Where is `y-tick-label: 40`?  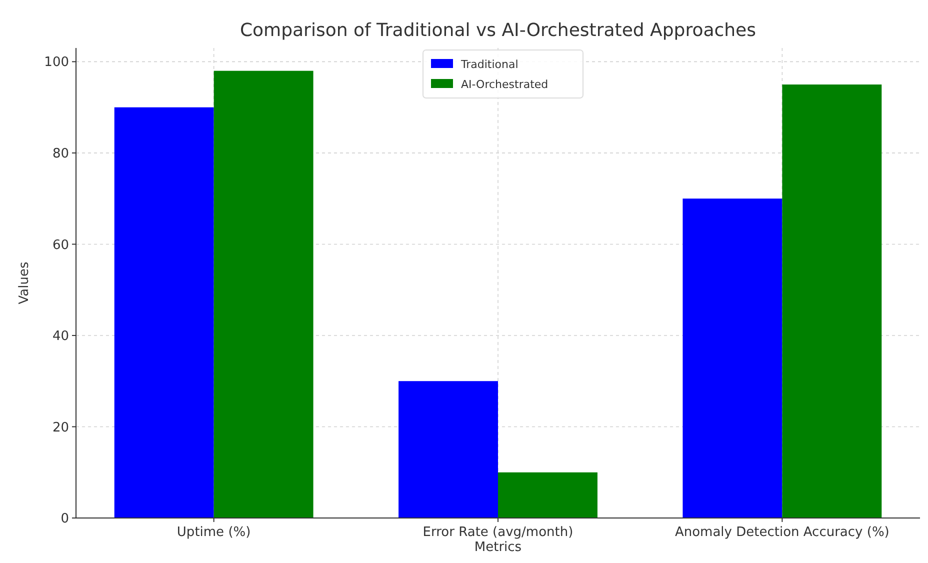 y-tick-label: 40 is located at coordinates (60, 336).